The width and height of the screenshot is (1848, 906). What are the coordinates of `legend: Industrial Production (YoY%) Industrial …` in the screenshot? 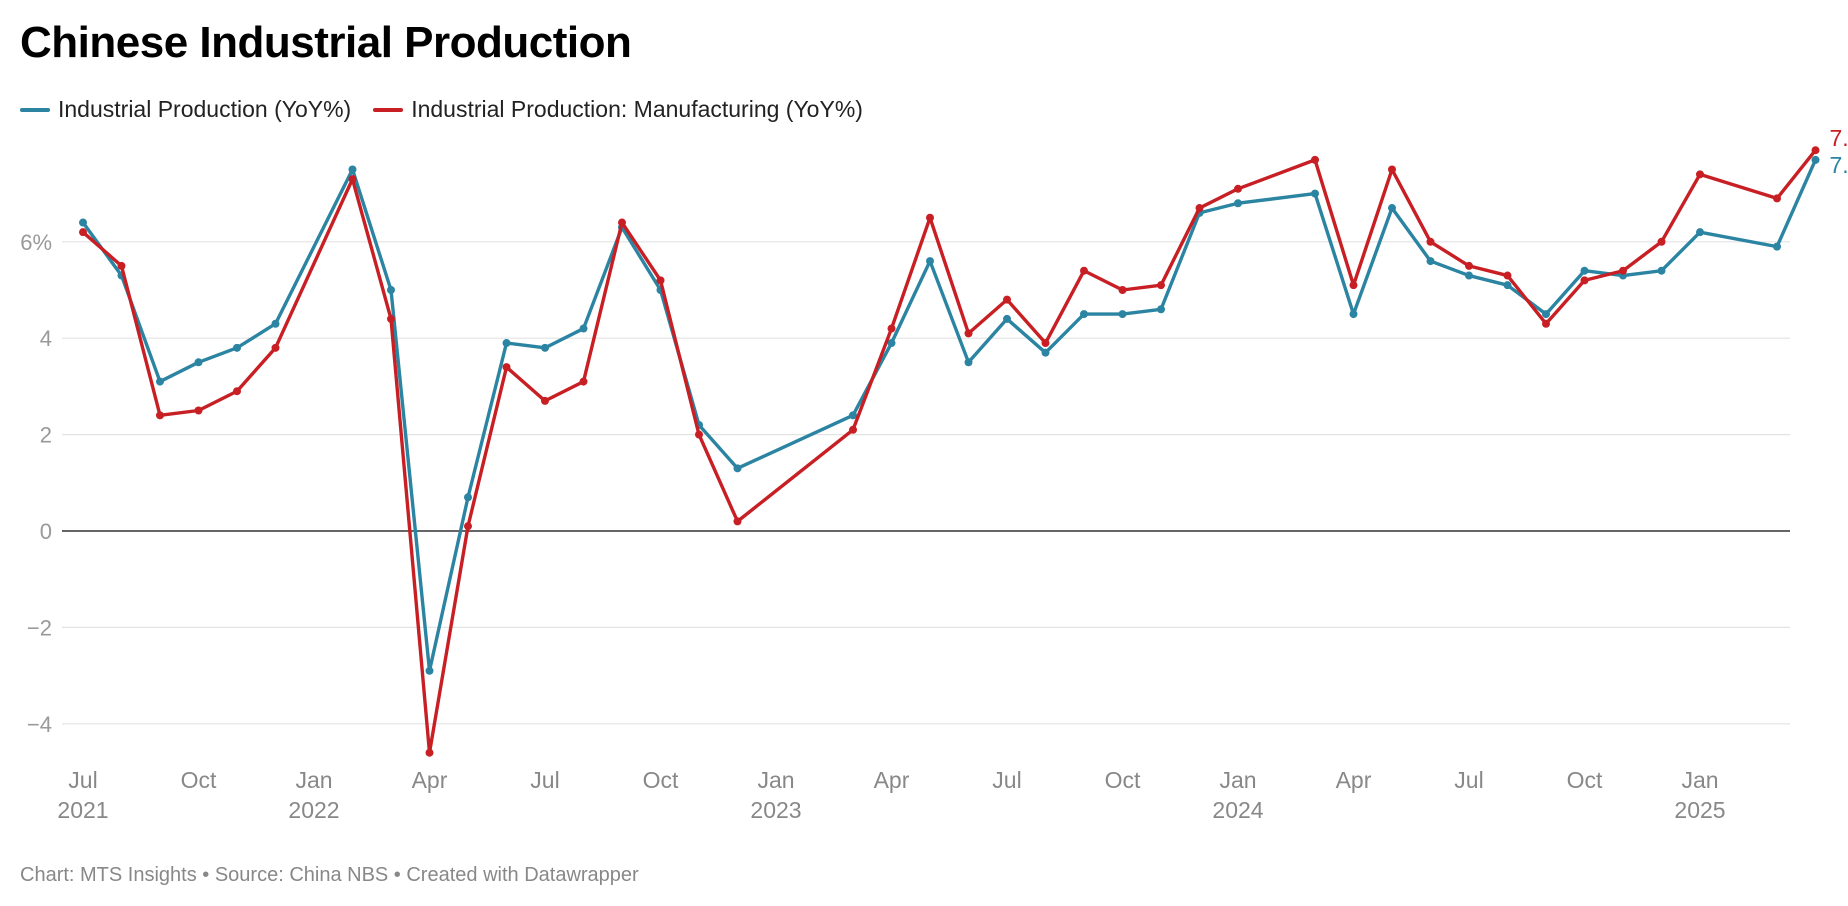 It's located at (452, 109).